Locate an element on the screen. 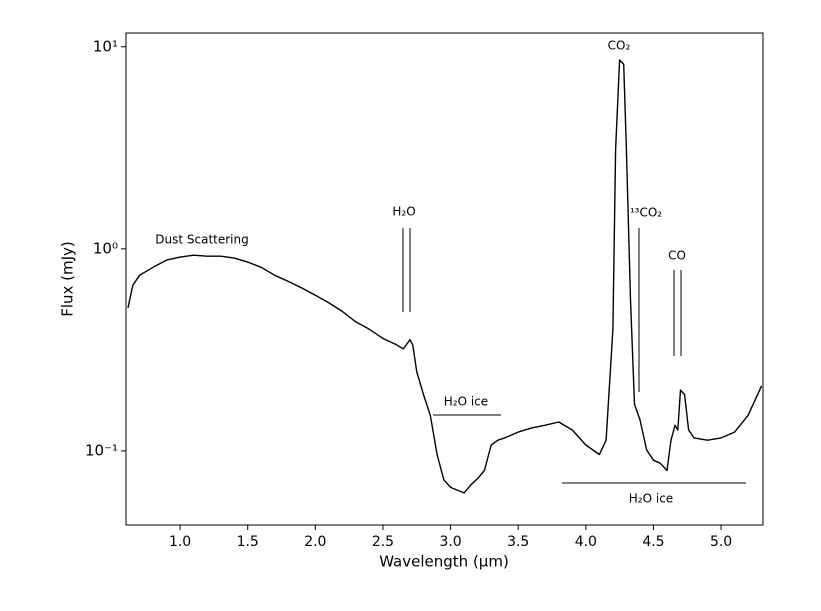  annotation: ¹³CO₂ is located at coordinates (646, 213).